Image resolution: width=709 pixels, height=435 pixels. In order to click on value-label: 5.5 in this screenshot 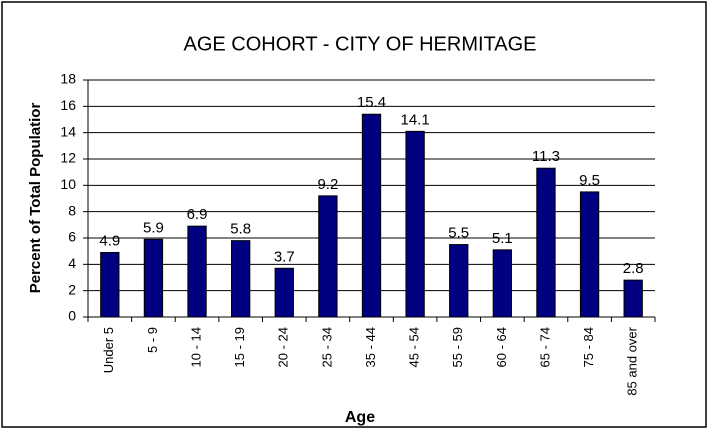, I will do `click(458, 233)`.